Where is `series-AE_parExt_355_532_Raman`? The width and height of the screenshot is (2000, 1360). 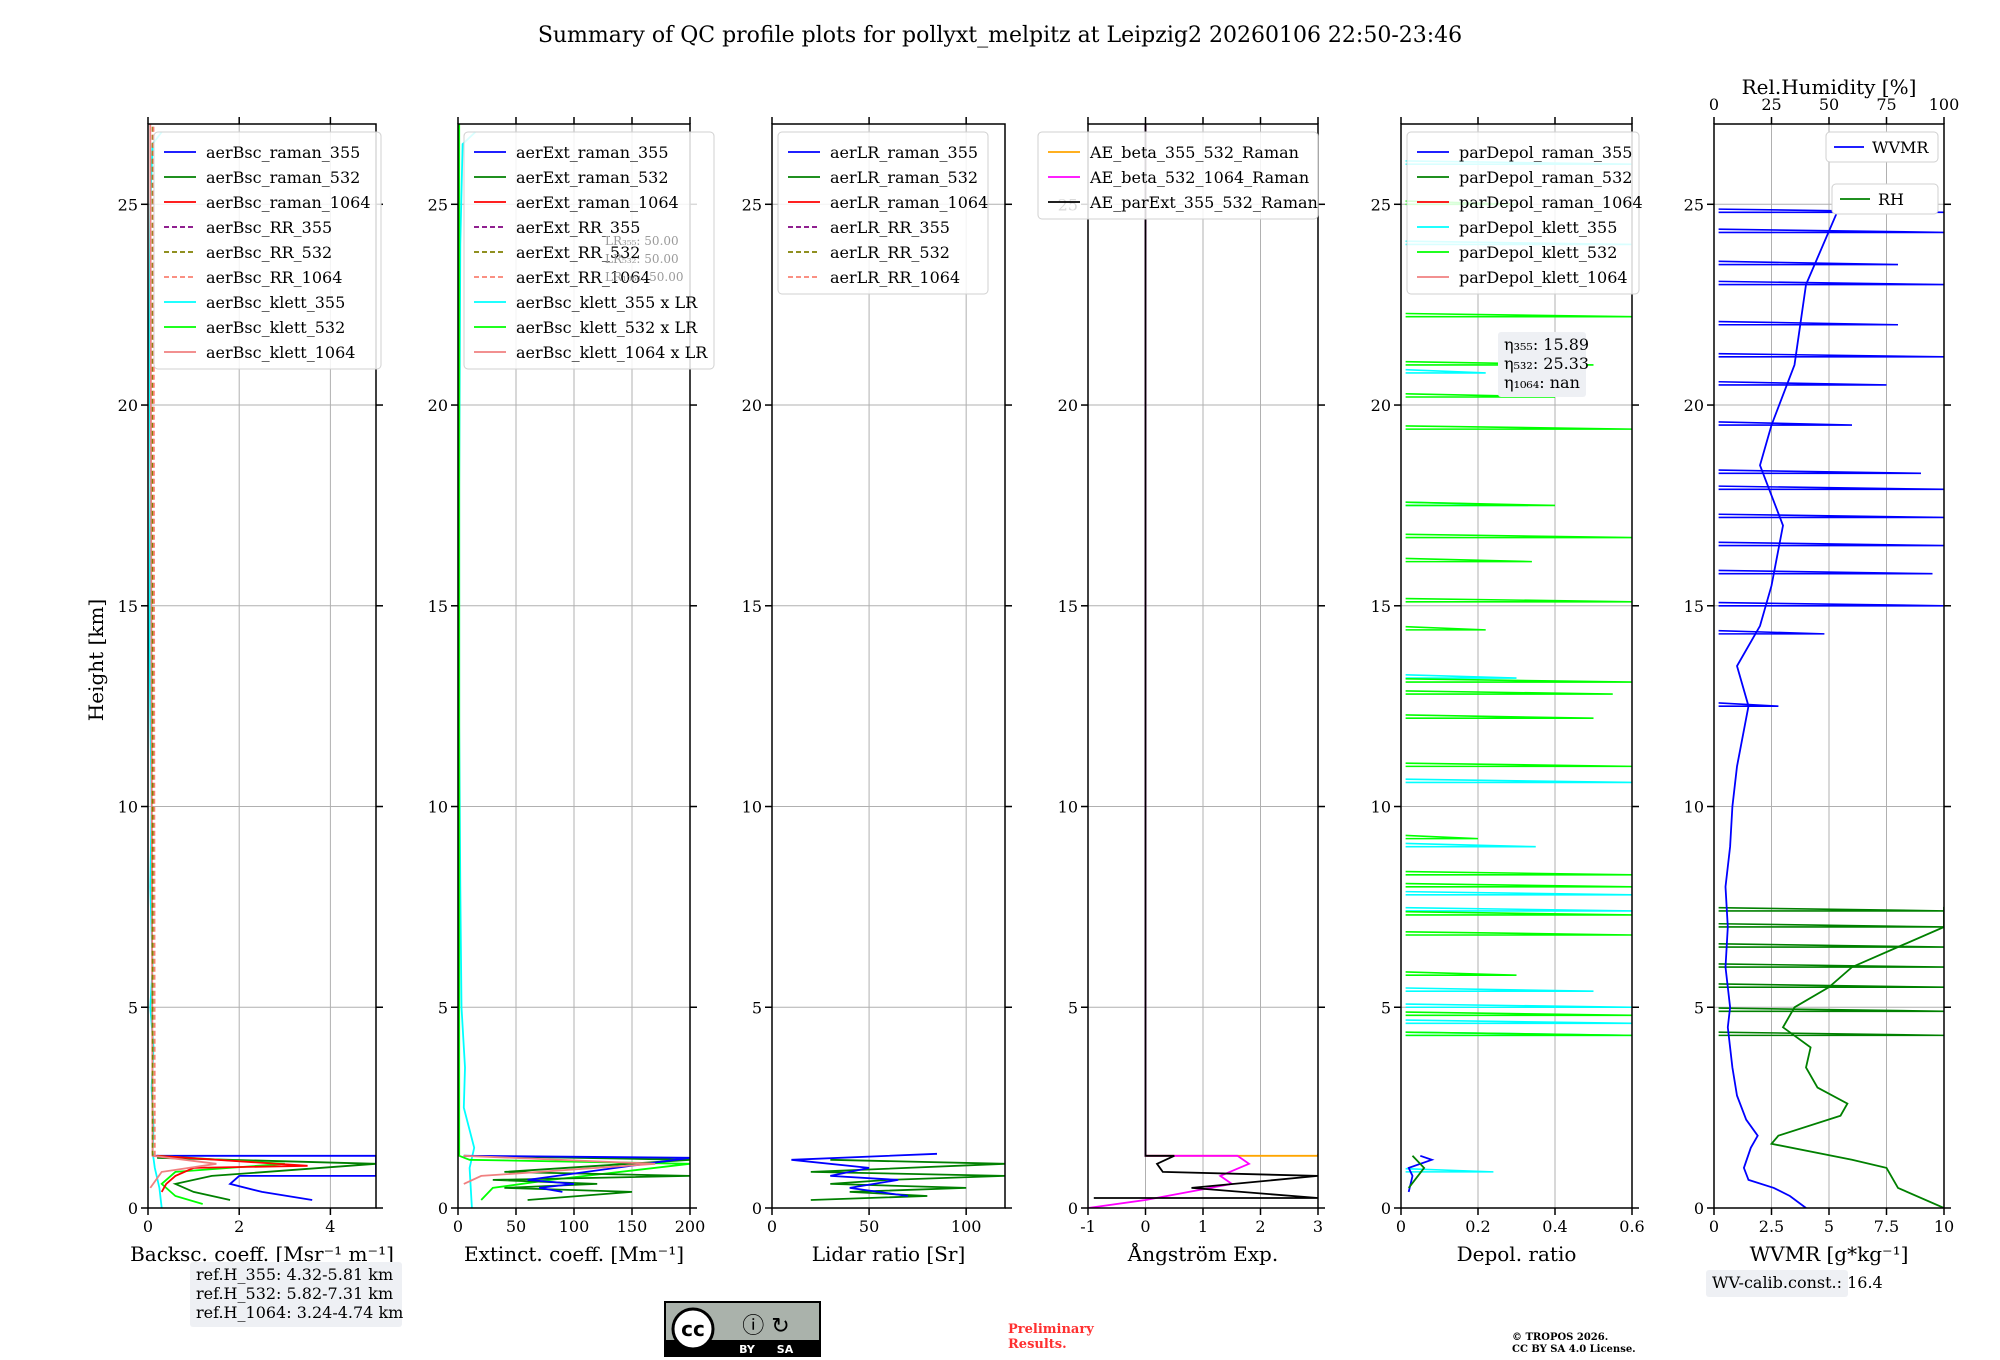
series-AE_parExt_355_532_Raman is located at coordinates (1205, 661).